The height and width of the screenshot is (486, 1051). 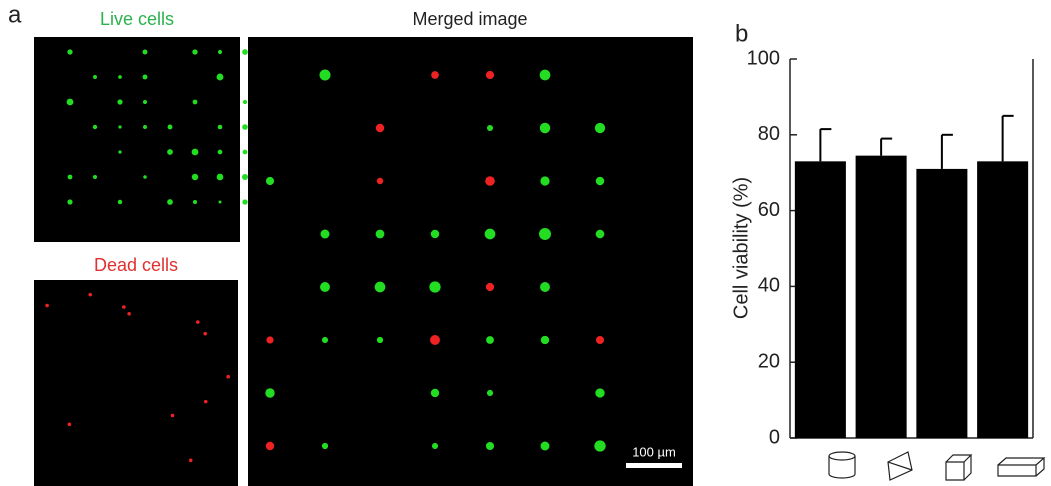 What do you see at coordinates (769, 361) in the screenshot?
I see `y-tick-label: 20` at bounding box center [769, 361].